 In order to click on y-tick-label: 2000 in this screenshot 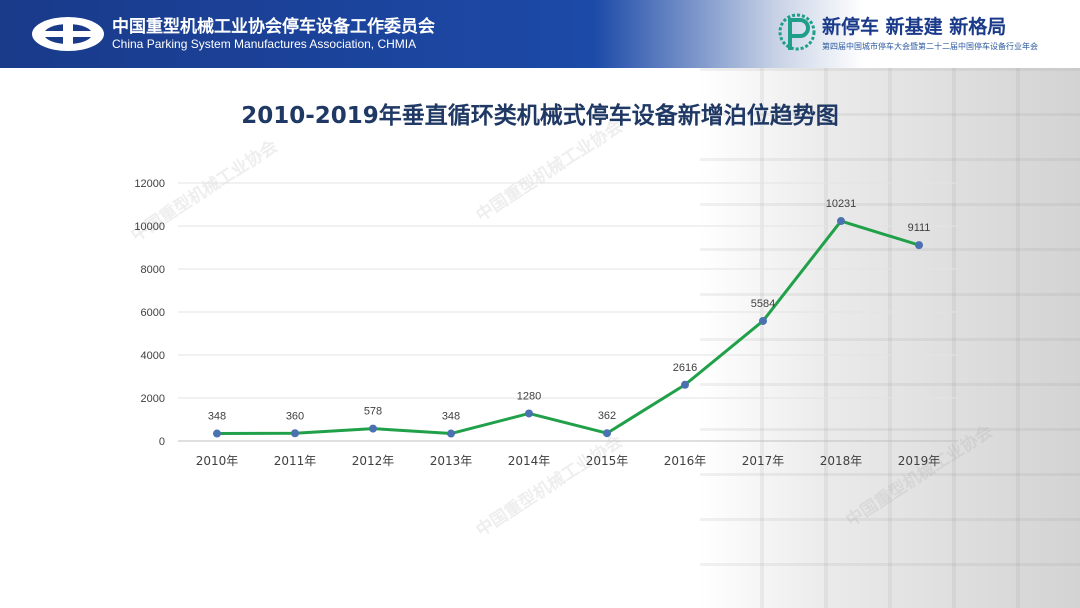, I will do `click(153, 399)`.